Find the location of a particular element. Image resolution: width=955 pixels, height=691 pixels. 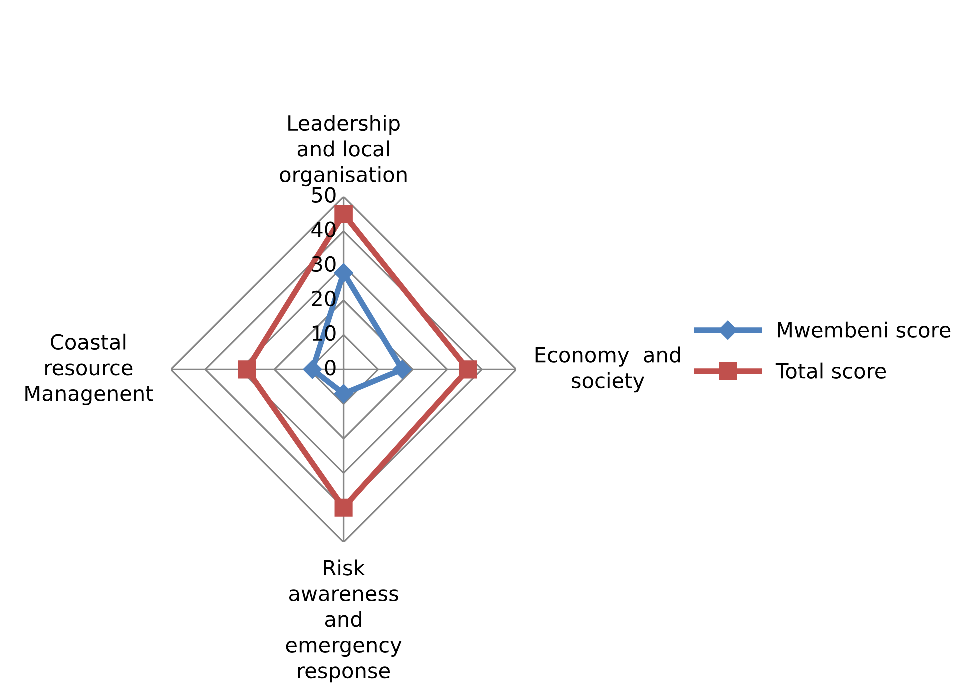

spoke-label: Risk awareness and emergency response is located at coordinates (344, 621).